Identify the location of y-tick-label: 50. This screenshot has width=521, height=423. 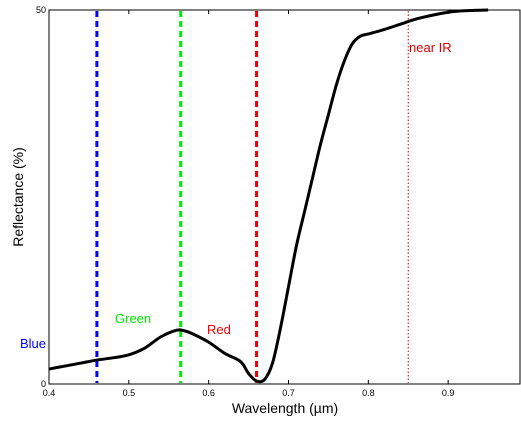
(41, 10).